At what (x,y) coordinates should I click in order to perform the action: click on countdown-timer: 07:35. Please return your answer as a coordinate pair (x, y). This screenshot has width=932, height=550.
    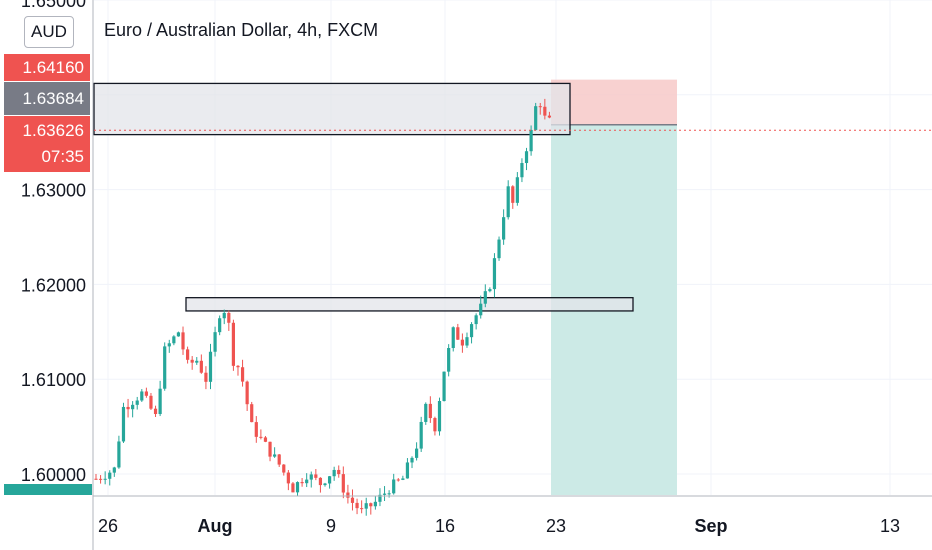
    Looking at the image, I should click on (62, 156).